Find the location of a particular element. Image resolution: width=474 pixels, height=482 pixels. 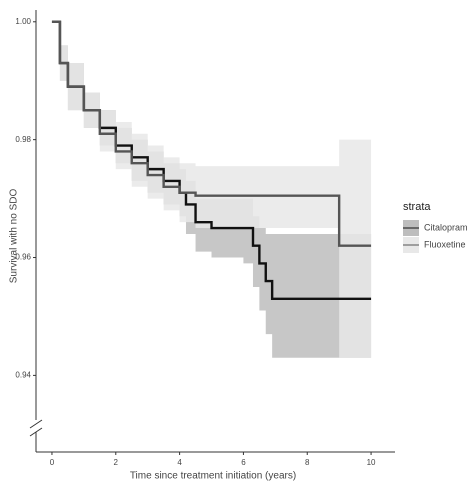

x-tick-label: 4 is located at coordinates (179, 462).